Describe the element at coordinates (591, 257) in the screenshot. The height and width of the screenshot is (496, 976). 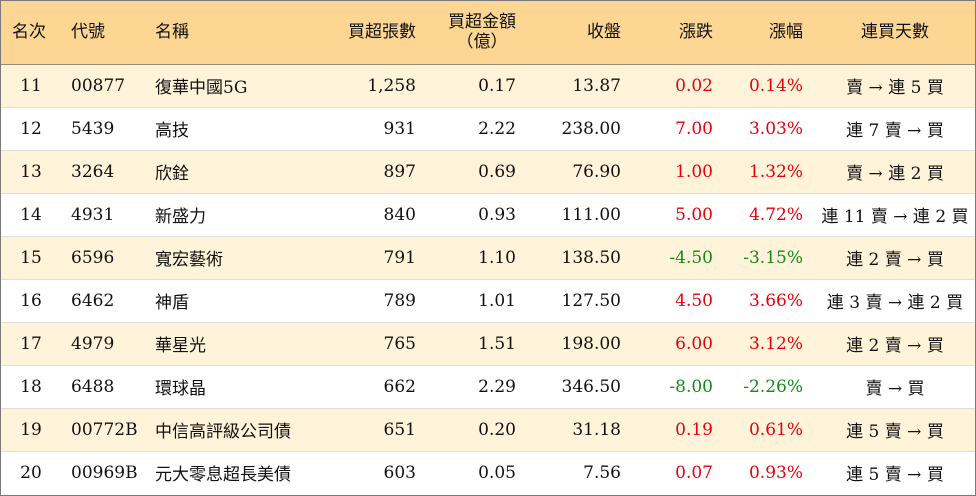
I see `close-price-cell: 138.50` at that location.